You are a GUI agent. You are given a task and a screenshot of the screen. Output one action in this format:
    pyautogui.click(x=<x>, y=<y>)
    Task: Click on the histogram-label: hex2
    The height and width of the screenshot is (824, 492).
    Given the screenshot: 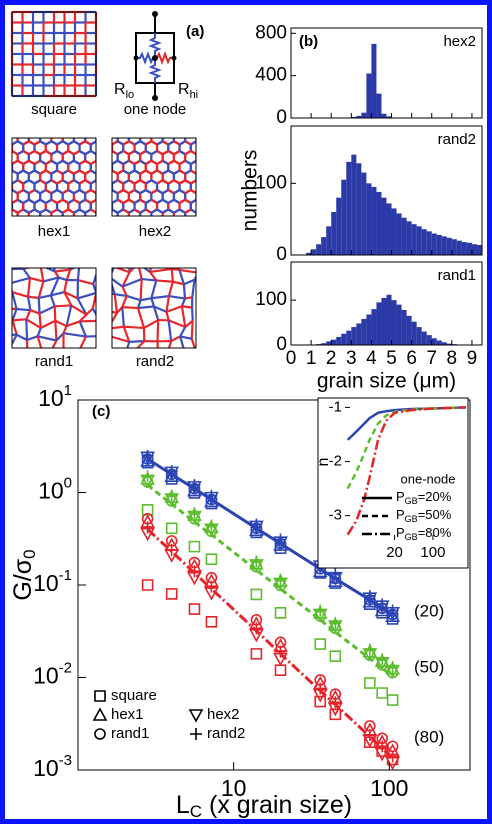 What is the action you would take?
    pyautogui.click(x=459, y=41)
    